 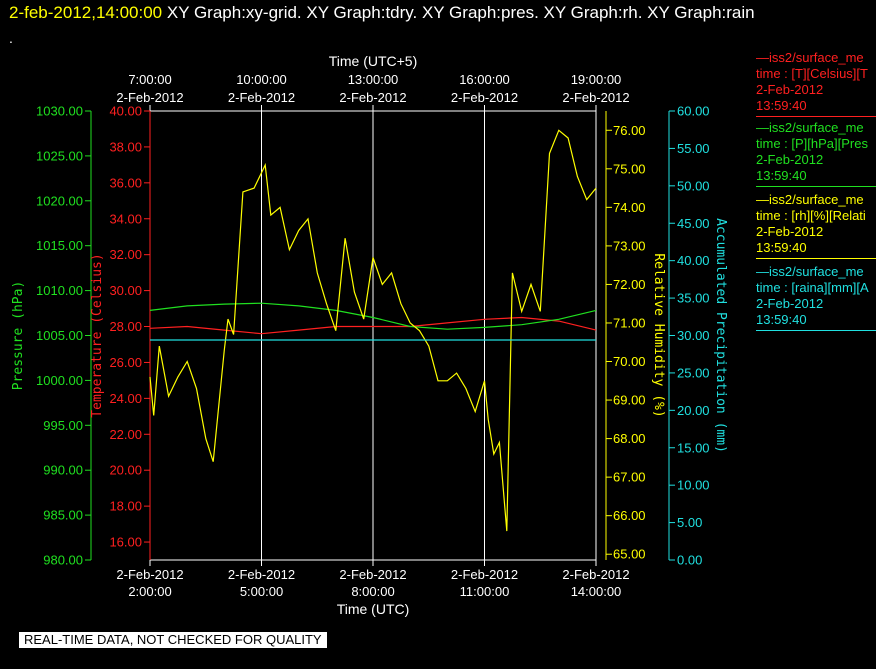 What do you see at coordinates (812, 143) in the screenshot?
I see `legend-var: time : [P][hPa][Pres` at bounding box center [812, 143].